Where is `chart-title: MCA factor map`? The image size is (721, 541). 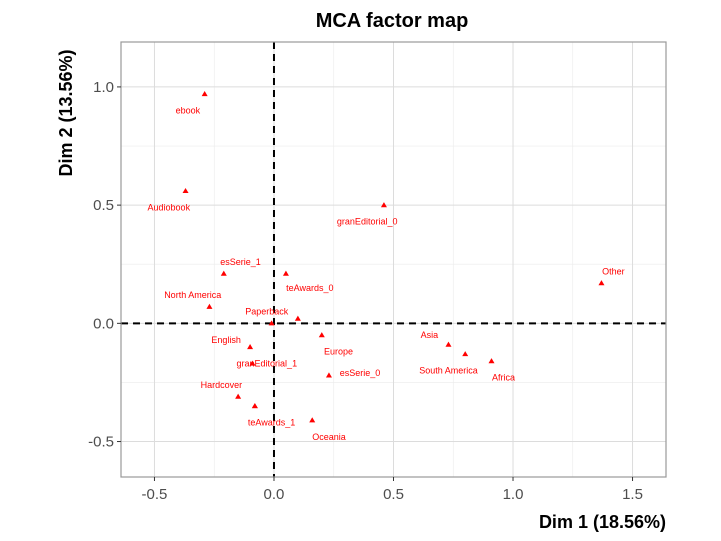
chart-title: MCA factor map is located at coordinates (392, 21).